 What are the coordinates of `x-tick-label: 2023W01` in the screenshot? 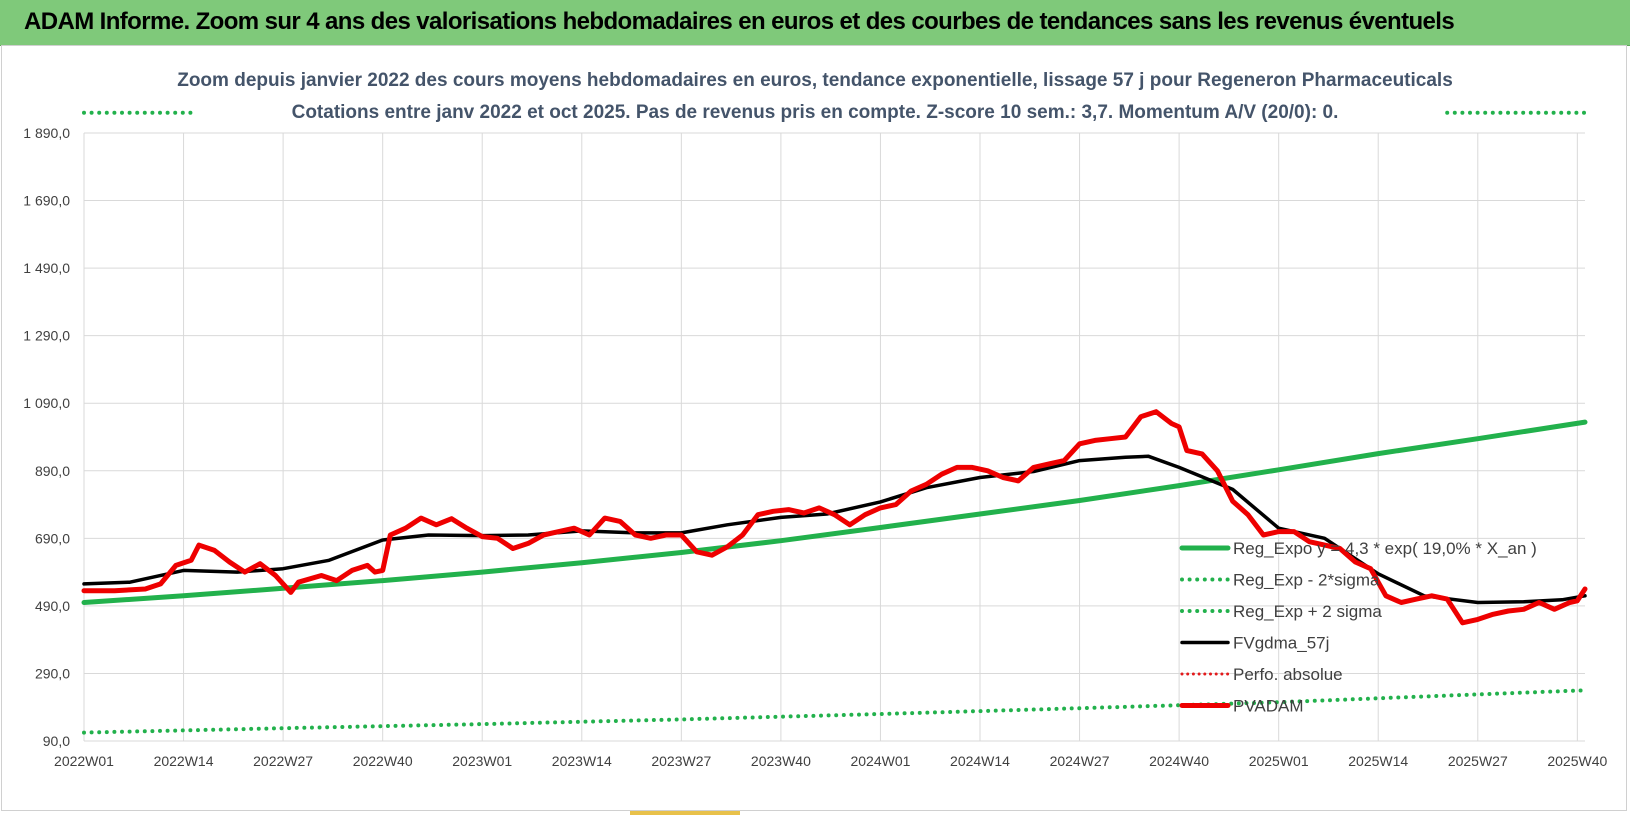 It's located at (482, 761).